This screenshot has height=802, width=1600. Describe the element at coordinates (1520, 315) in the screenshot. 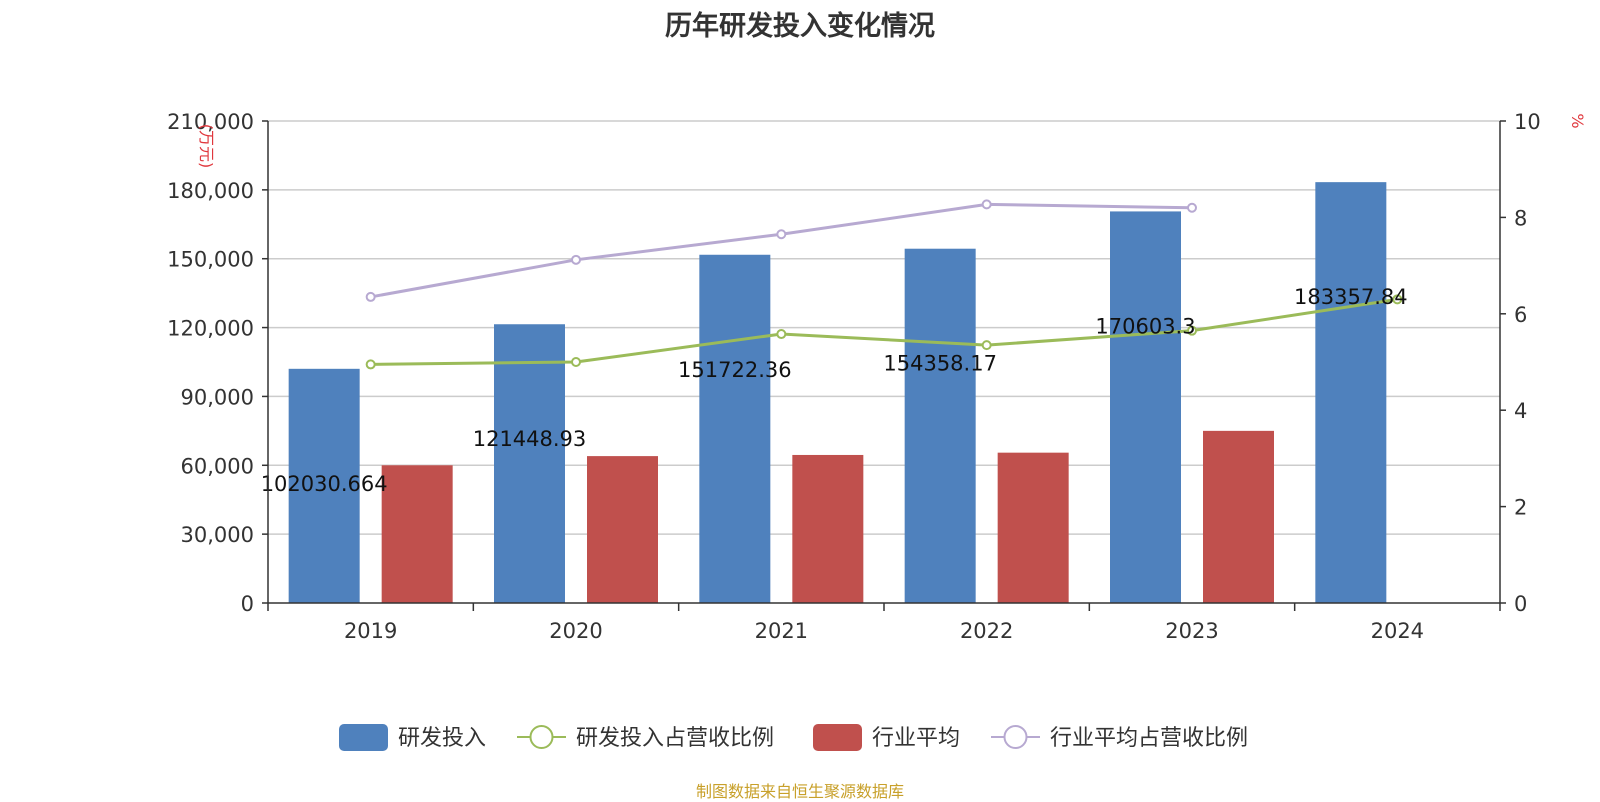

I see `right-tick-label: 6` at that location.